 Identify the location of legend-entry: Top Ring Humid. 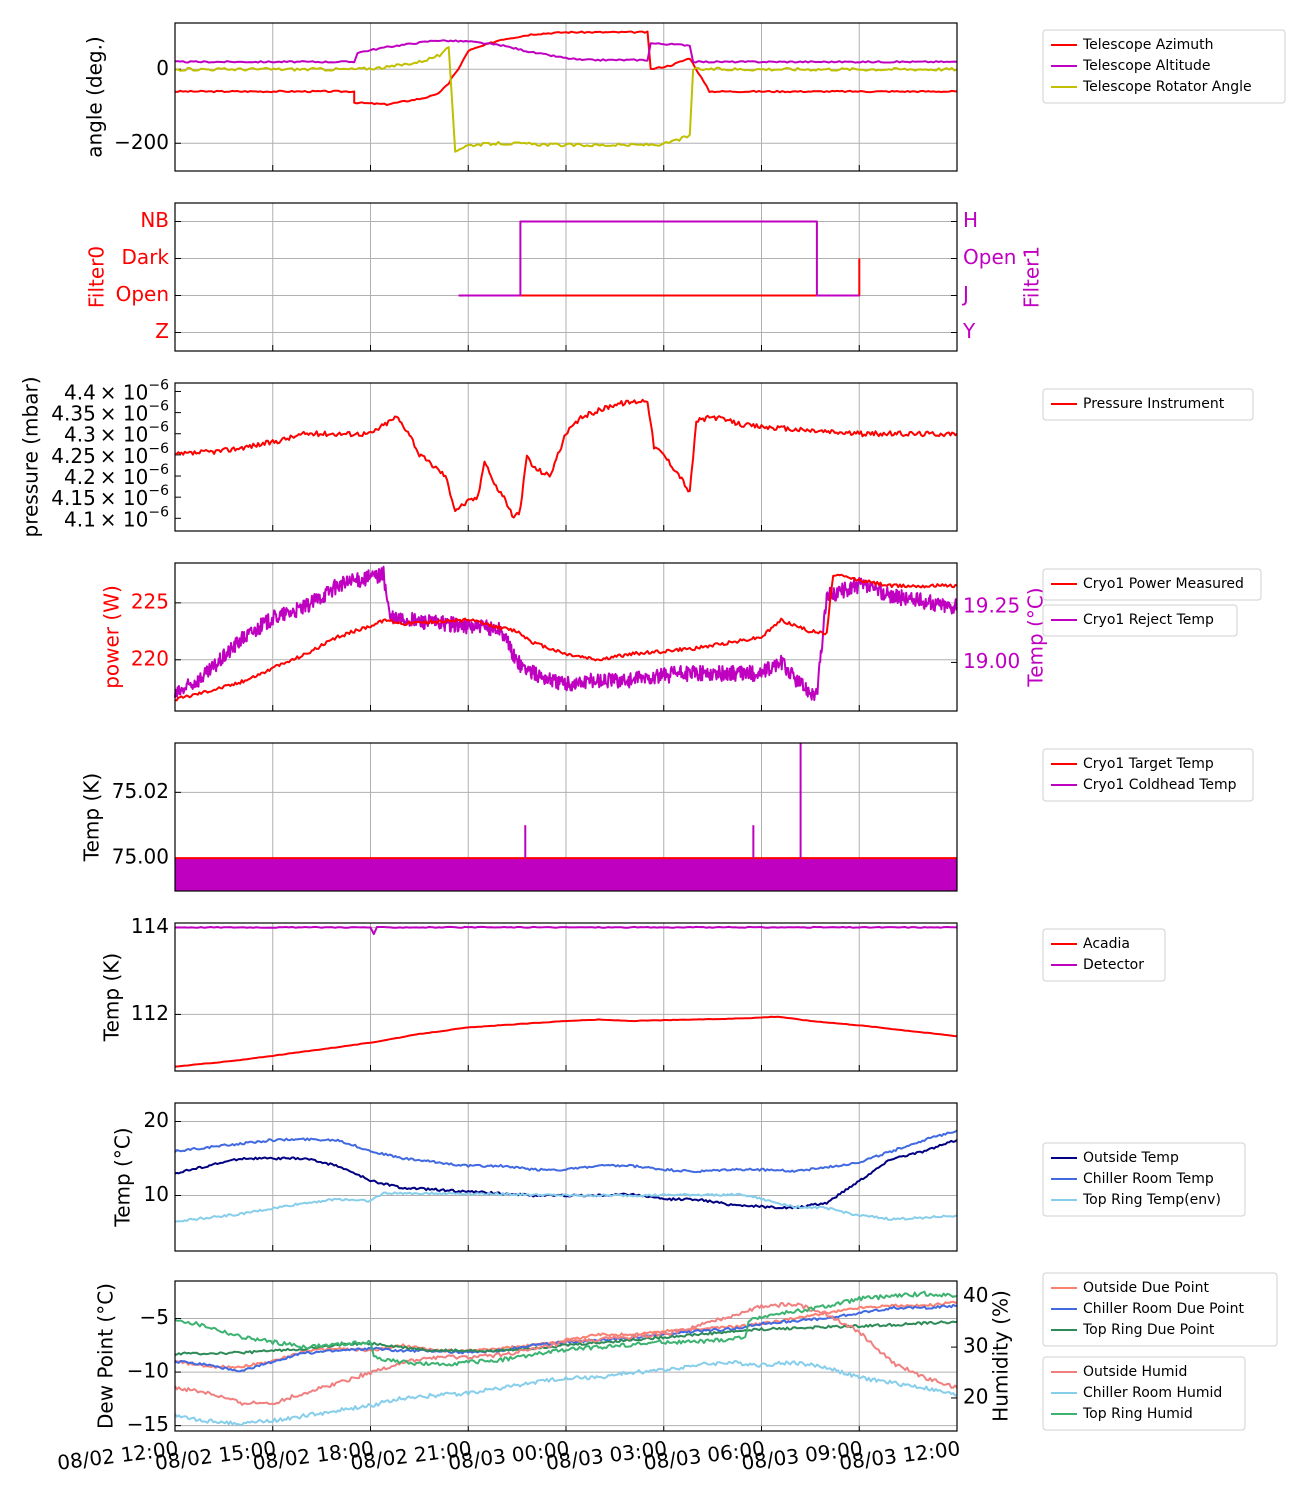
(1137, 1414).